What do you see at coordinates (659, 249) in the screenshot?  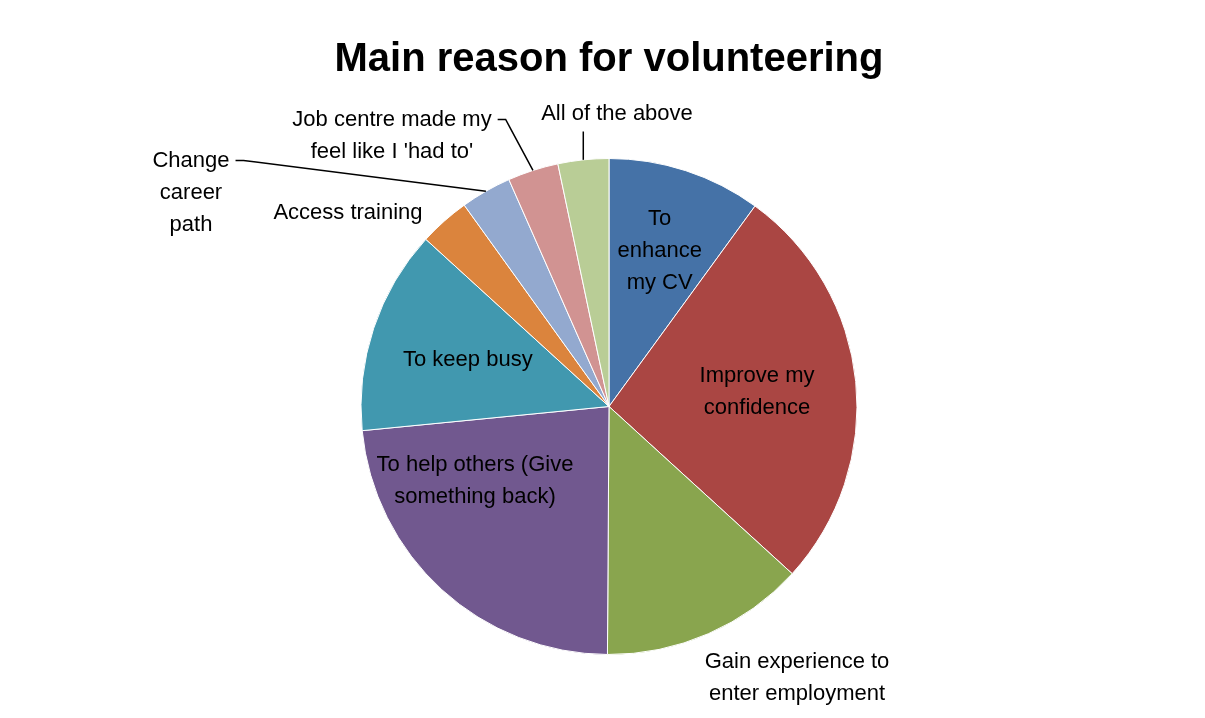 I see `slice-label: To enhance my CV` at bounding box center [659, 249].